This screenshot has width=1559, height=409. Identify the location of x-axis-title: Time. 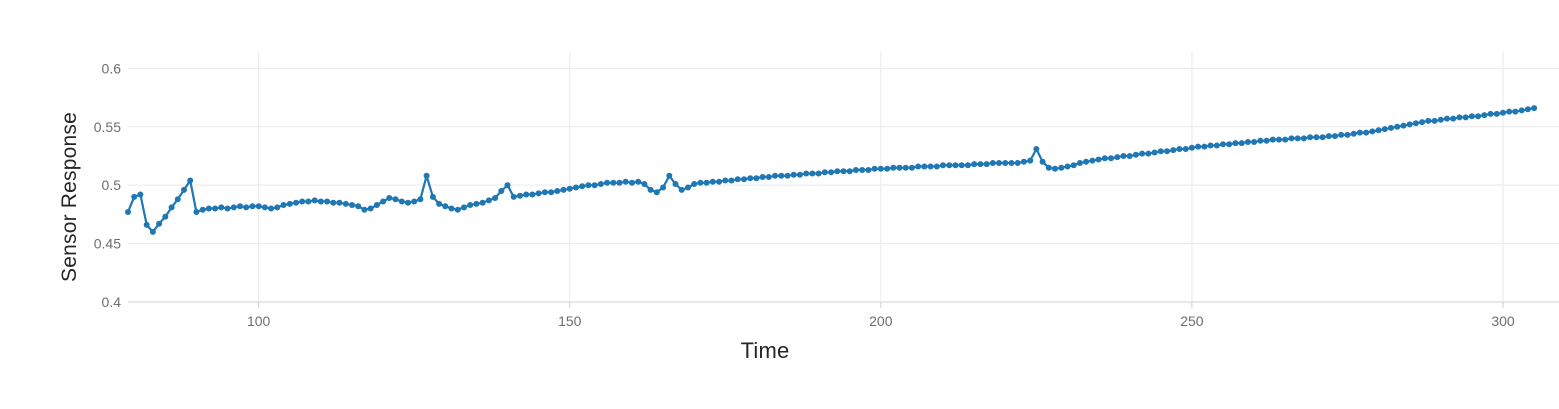
(765, 350).